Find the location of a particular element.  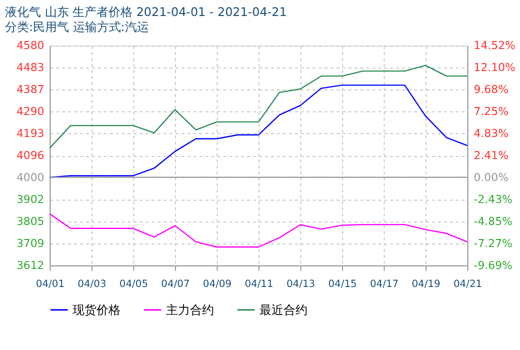

y-tick-label: 4000 is located at coordinates (30, 177).